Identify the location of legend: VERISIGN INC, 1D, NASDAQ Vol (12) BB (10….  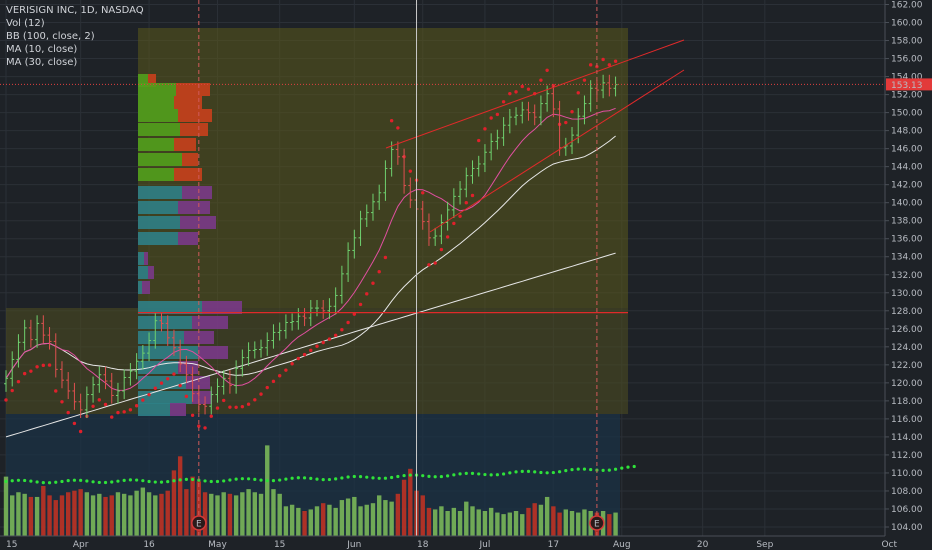
(75, 36).